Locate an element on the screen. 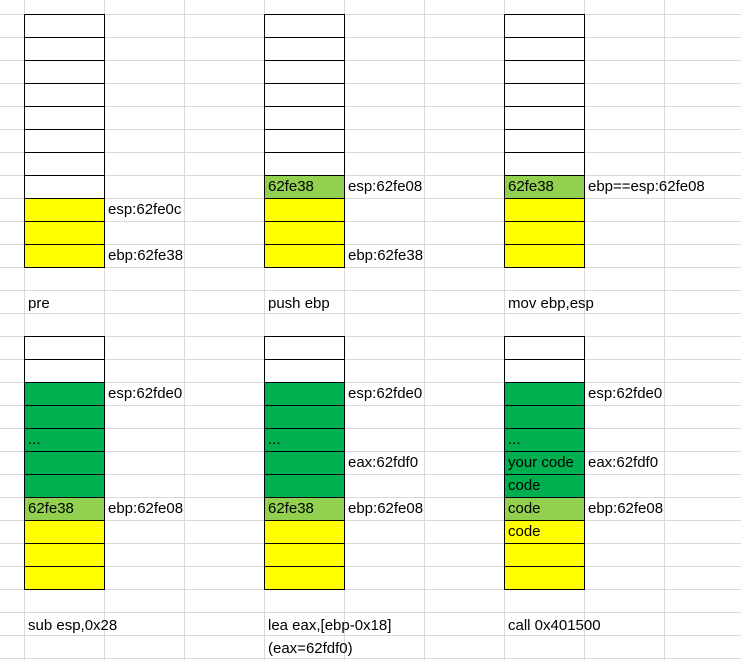 This screenshot has width=741, height=661. instruction-caption: call 0x401500 is located at coordinates (554, 625).